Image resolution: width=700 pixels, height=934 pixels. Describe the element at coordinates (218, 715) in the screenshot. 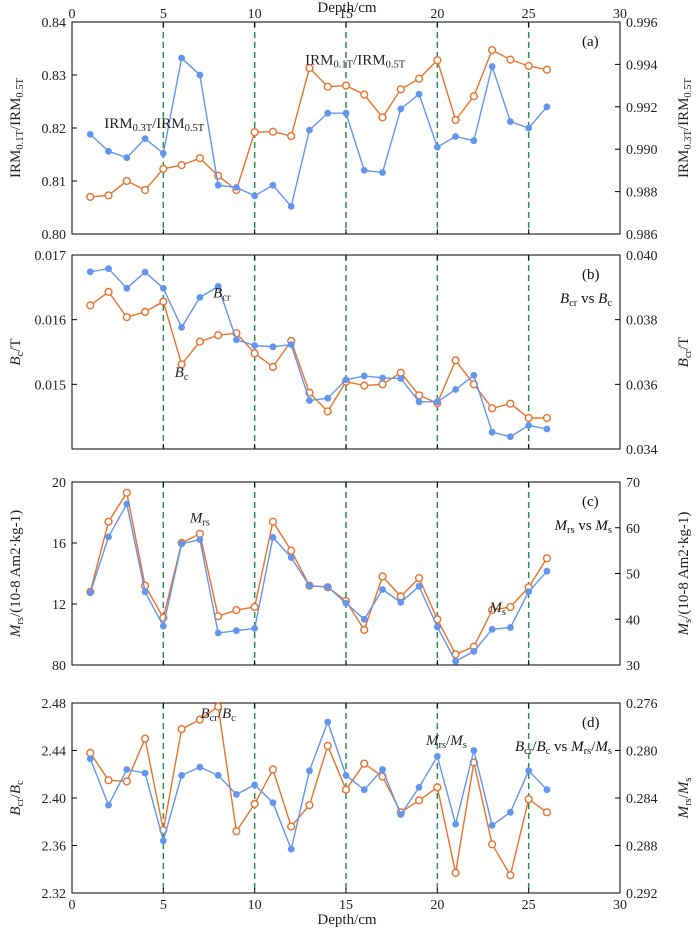

I see `series-annotation: Bcr​/Bc​` at that location.